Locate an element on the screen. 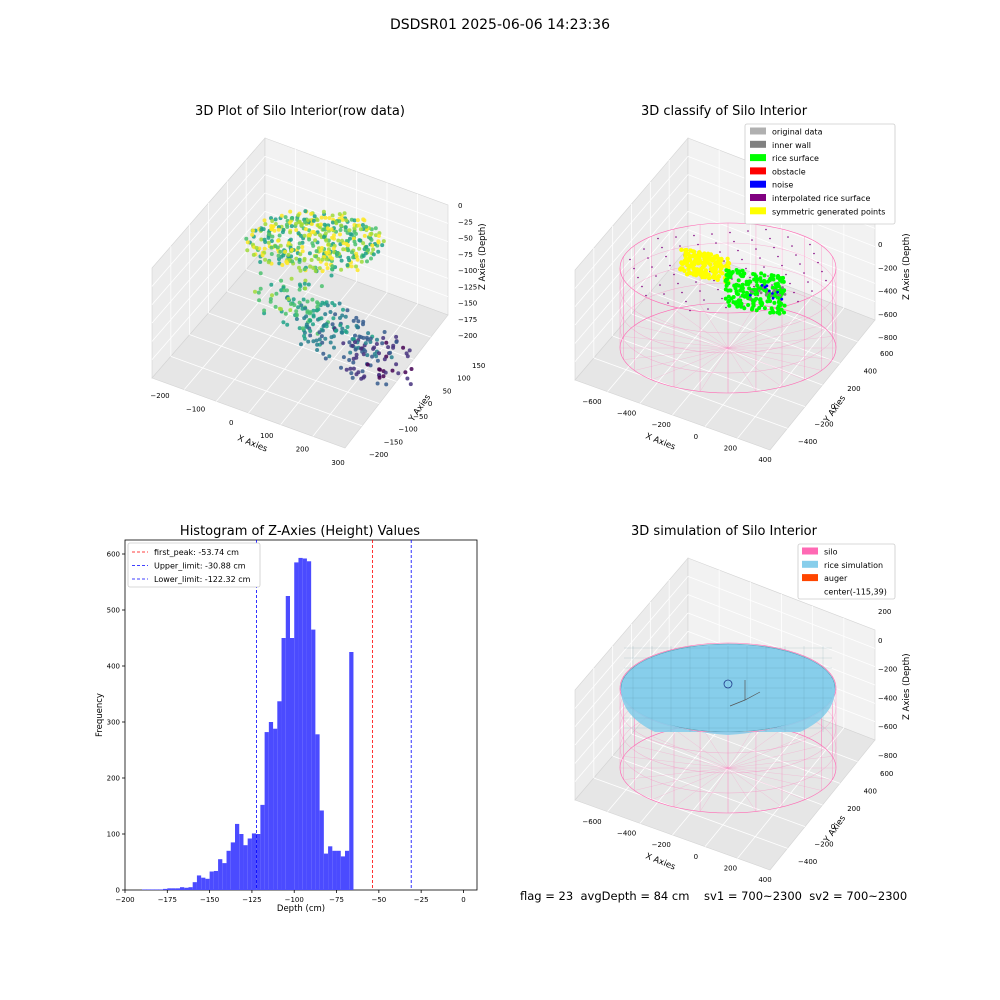 The height and width of the screenshot is (1000, 1000). p1-ytick-6: 100 is located at coordinates (463, 379).